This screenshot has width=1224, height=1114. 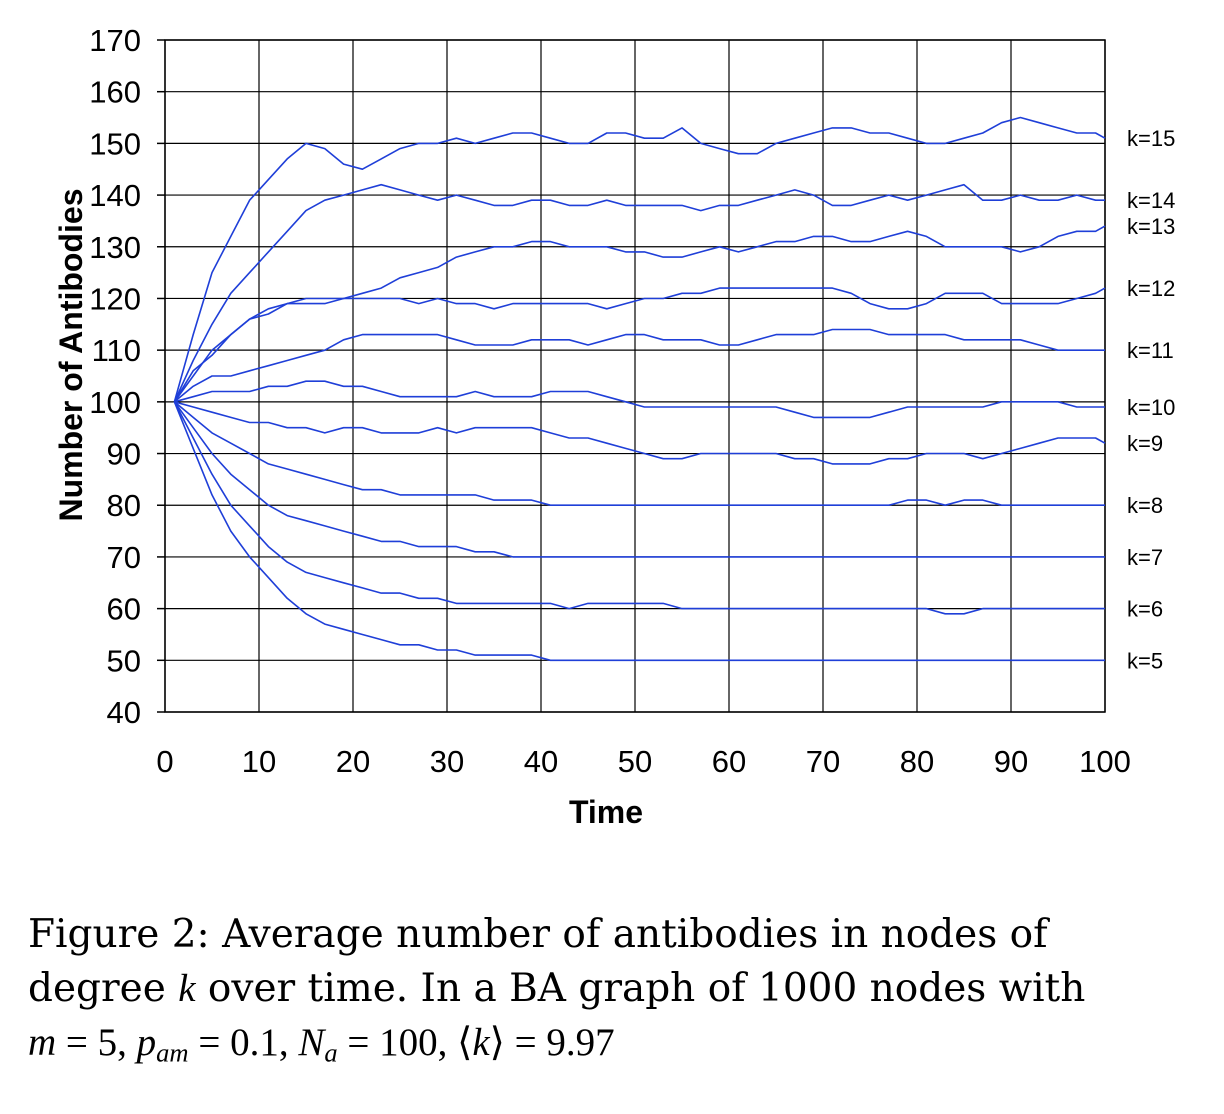 I want to click on x-tick-label-100: 100, so click(x=1105, y=761).